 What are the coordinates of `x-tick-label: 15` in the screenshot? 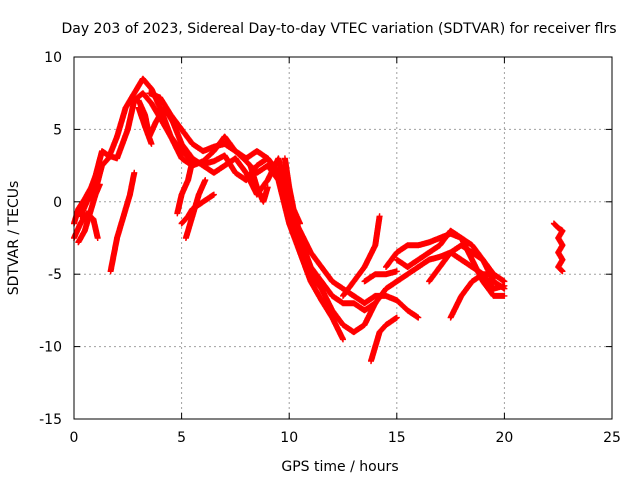 It's located at (397, 438).